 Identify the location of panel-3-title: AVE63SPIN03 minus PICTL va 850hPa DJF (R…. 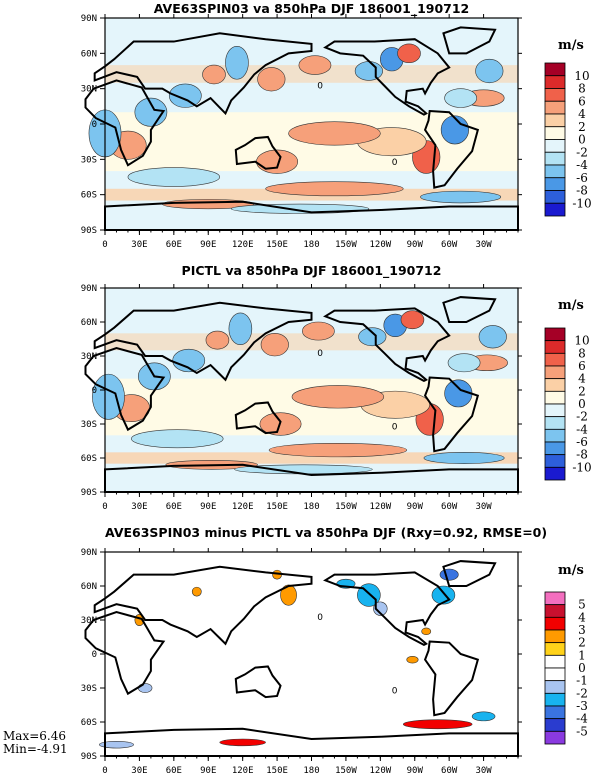
(326, 532).